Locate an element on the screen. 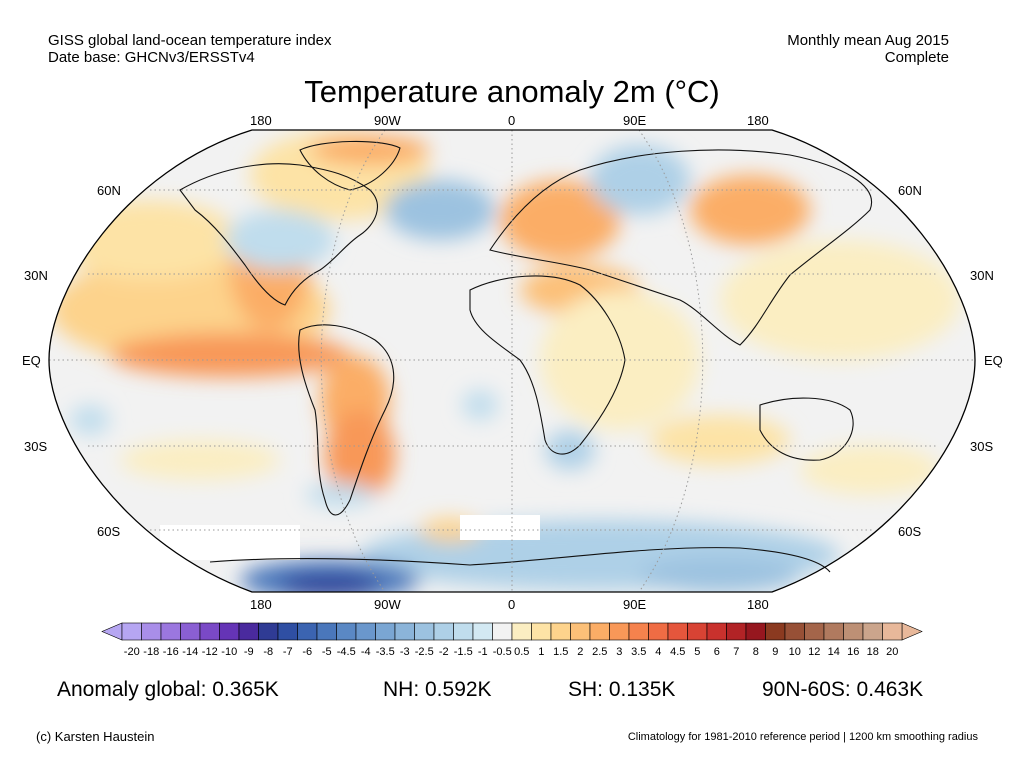  copyright-text: (c) Karsten Haustein is located at coordinates (95, 736).